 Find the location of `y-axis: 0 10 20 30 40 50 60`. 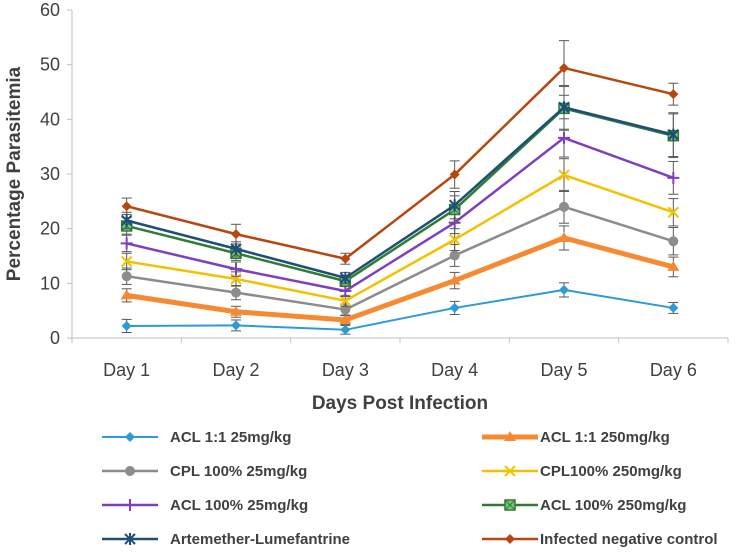

y-axis: 0 10 20 30 40 50 60 is located at coordinates (56, 174).